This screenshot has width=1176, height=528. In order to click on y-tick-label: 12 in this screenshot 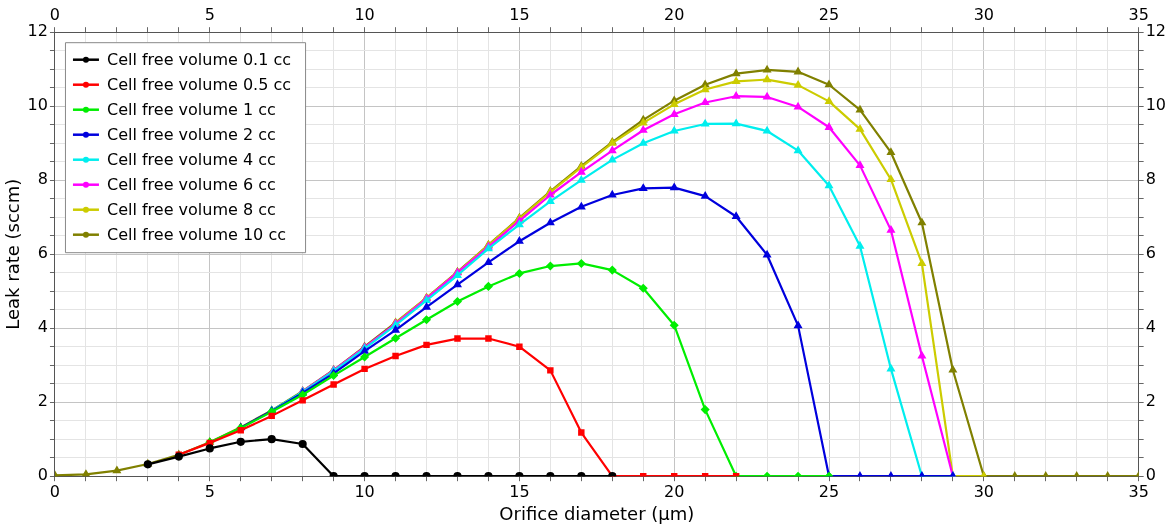, I will do `click(37, 31)`.